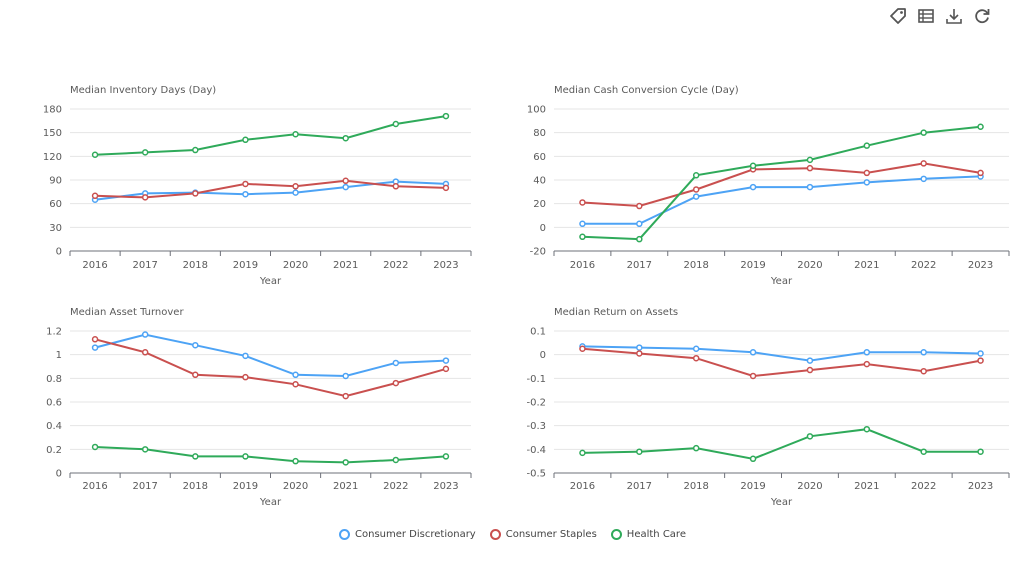  What do you see at coordinates (926, 16) in the screenshot?
I see `table-icon` at bounding box center [926, 16].